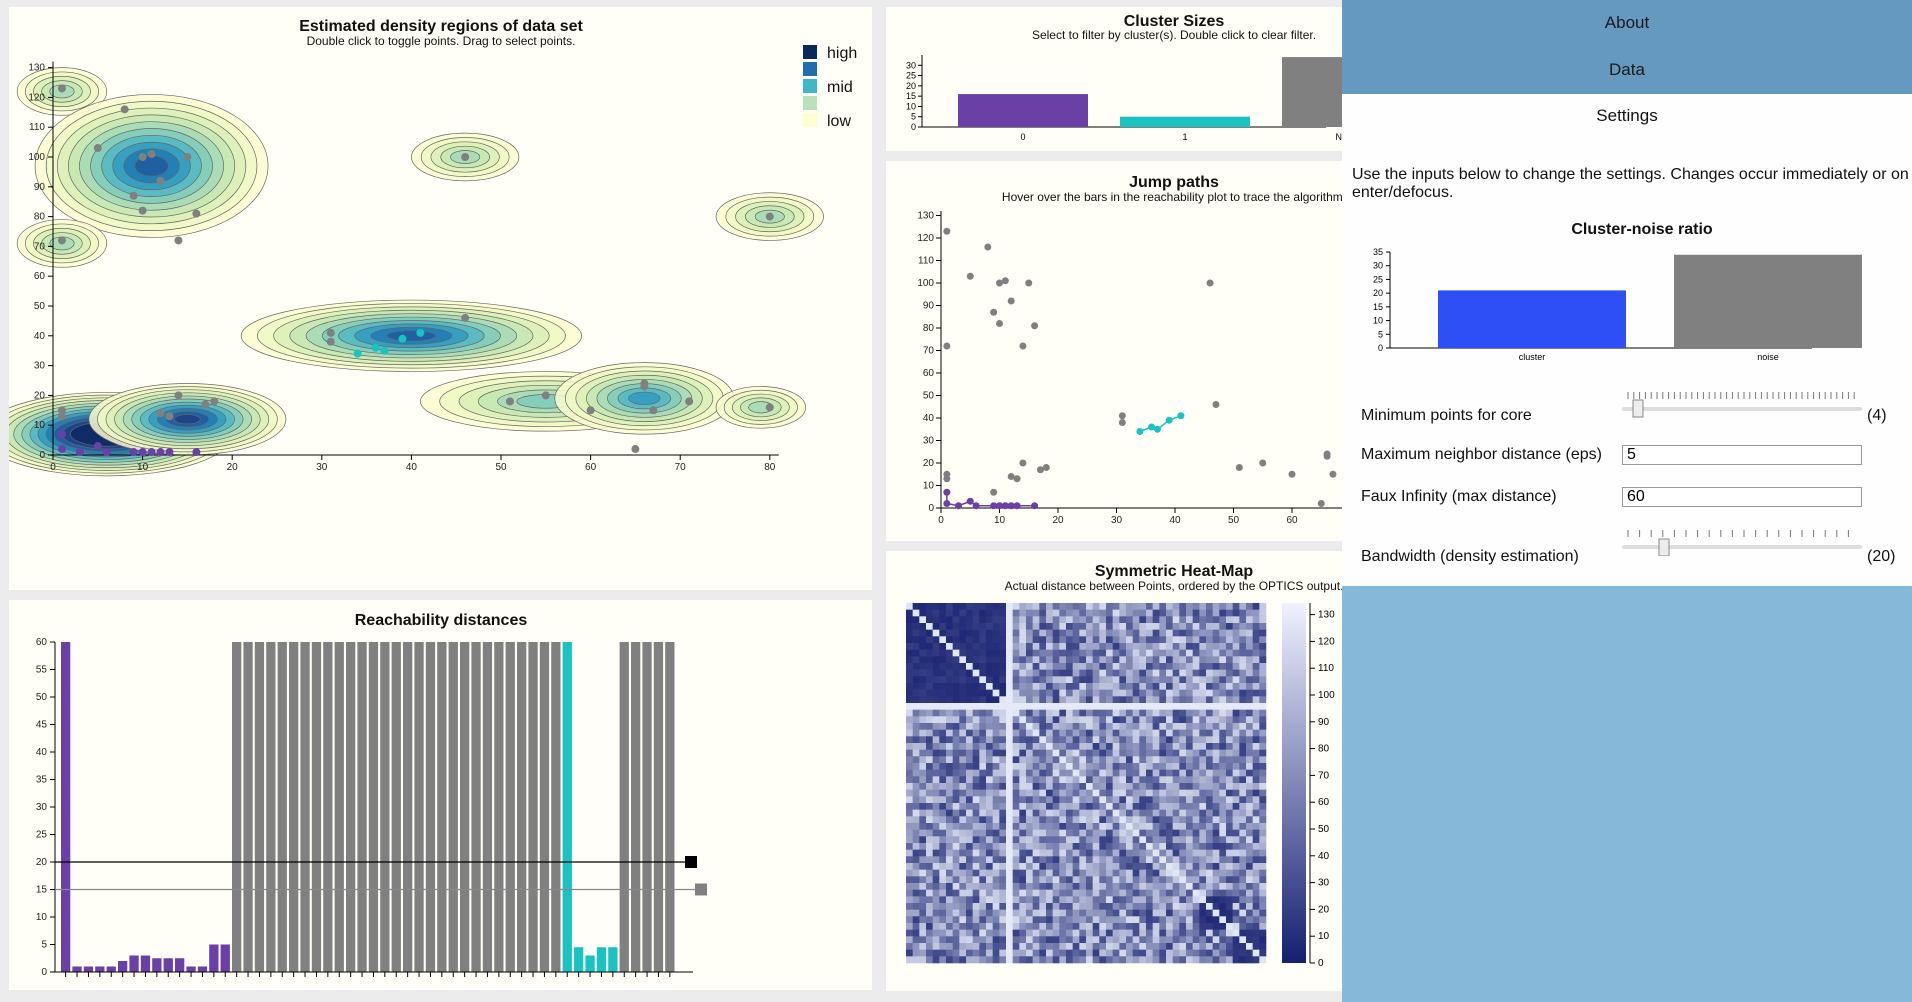  Describe the element at coordinates (1086, 783) in the screenshot. I see `heatmap-cells` at that location.